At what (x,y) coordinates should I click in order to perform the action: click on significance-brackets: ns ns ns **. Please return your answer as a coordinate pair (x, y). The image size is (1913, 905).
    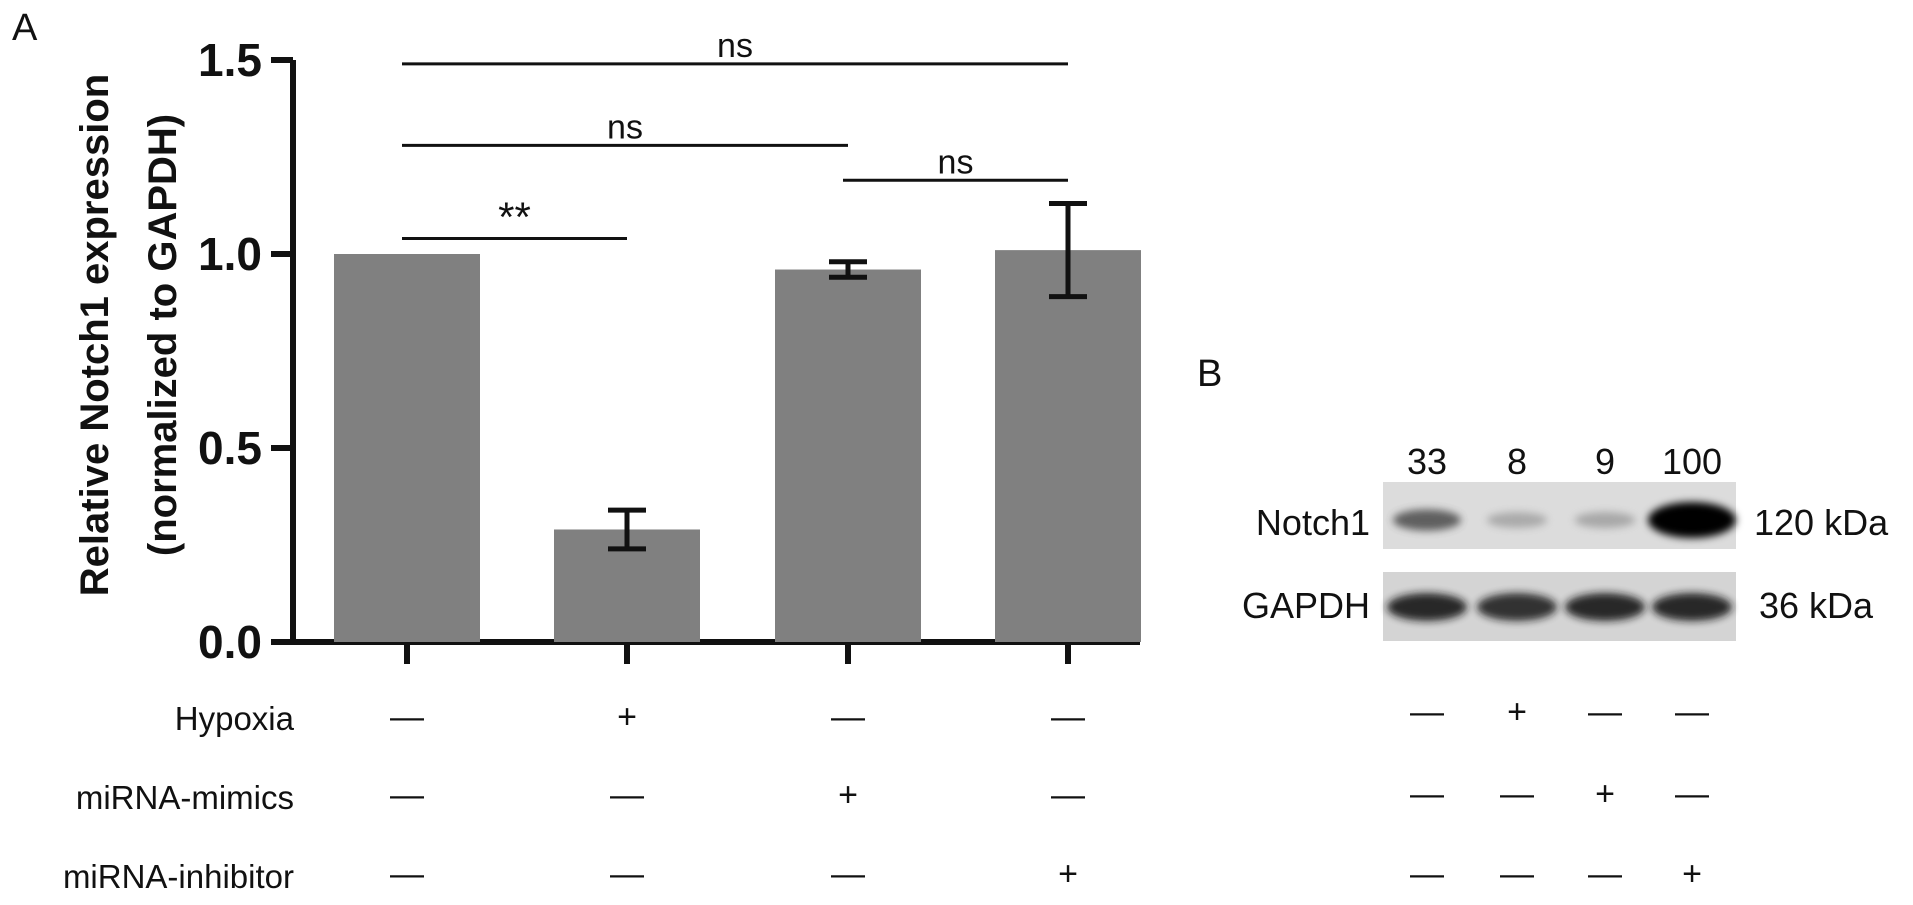
    Looking at the image, I should click on (735, 133).